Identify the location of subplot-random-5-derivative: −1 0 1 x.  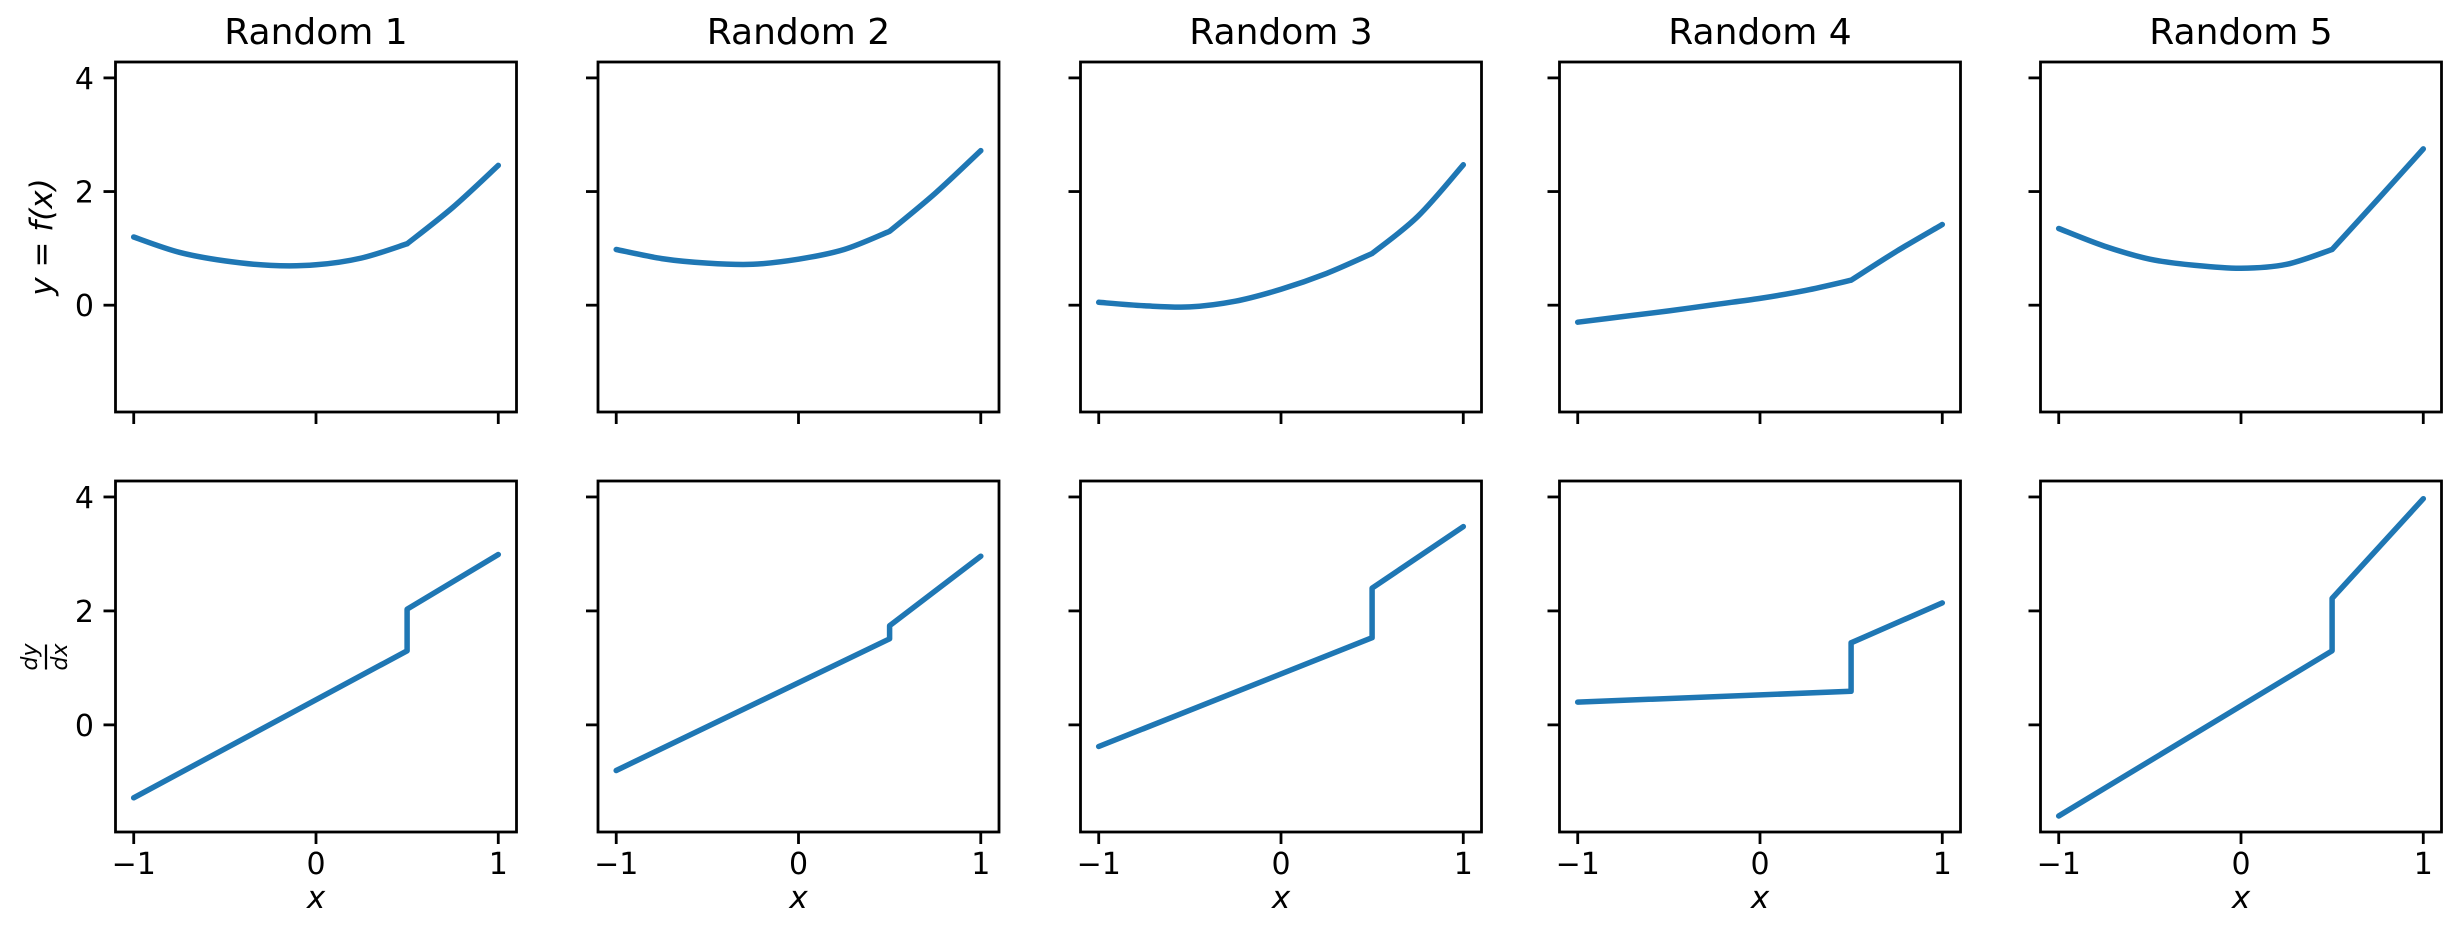
(2235, 697).